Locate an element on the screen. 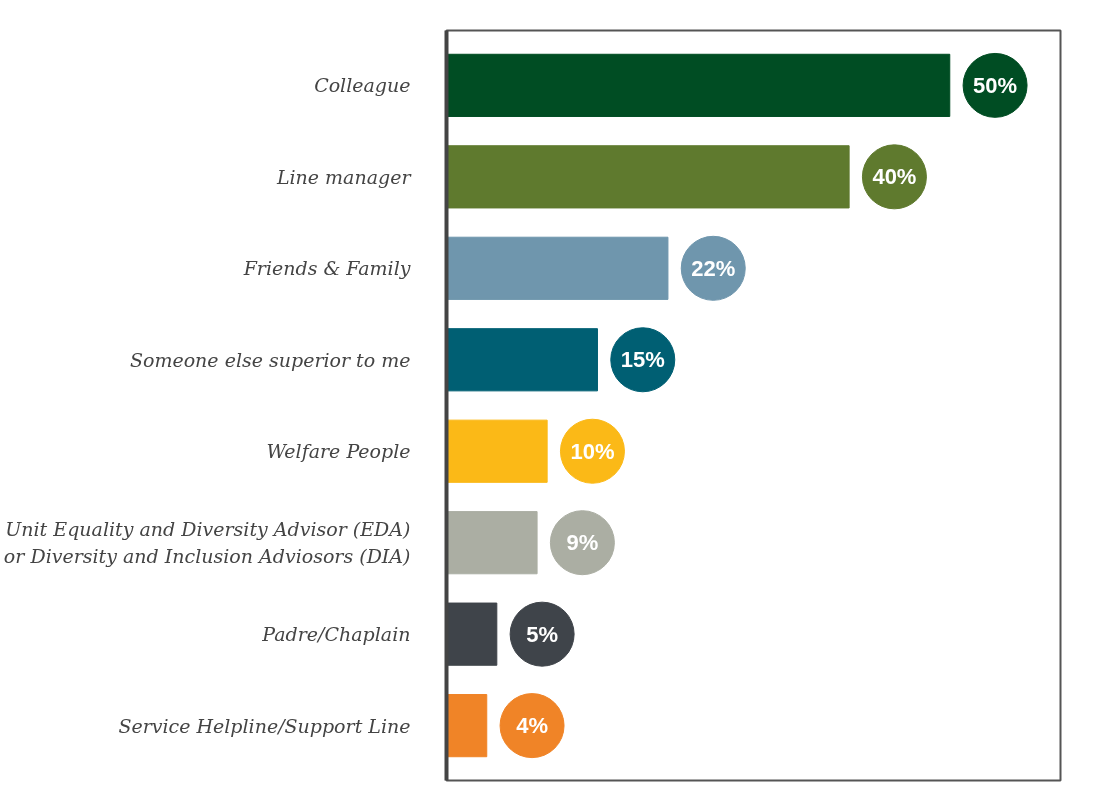  y-tick-label: Friends & Family is located at coordinates (326, 268).